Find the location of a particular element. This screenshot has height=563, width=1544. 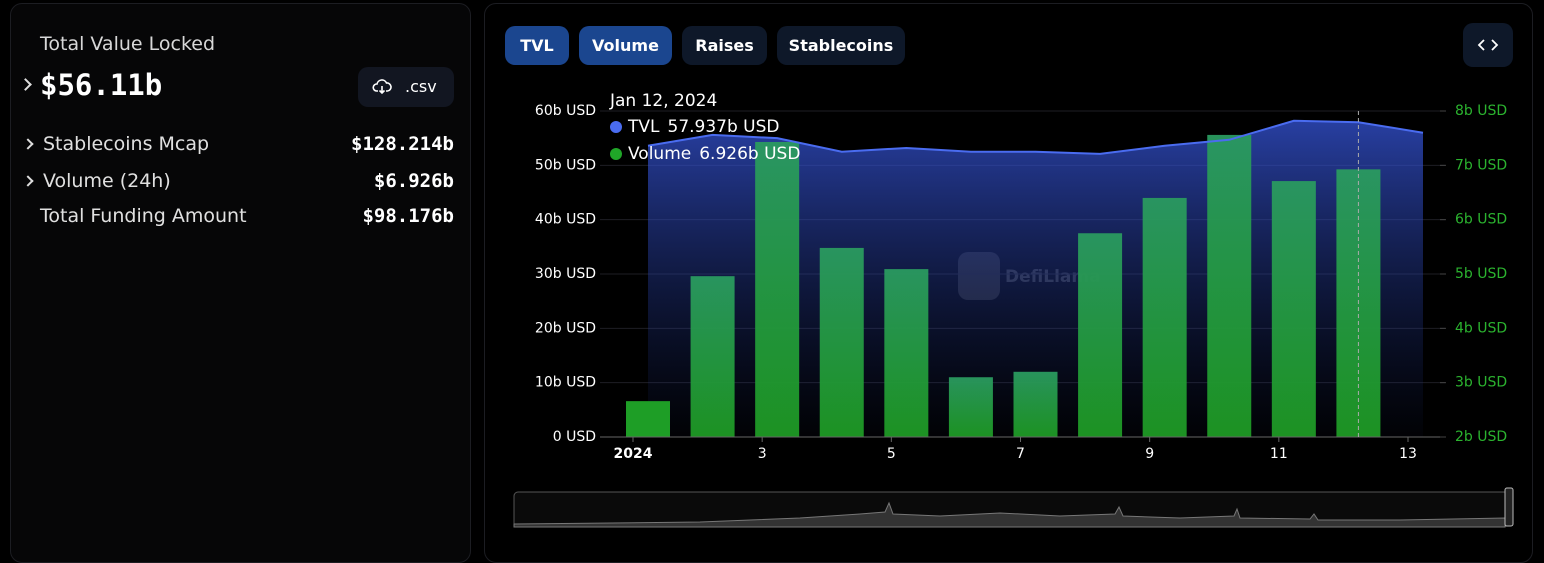

stat-label: Stablecoins Mcap is located at coordinates (126, 144).